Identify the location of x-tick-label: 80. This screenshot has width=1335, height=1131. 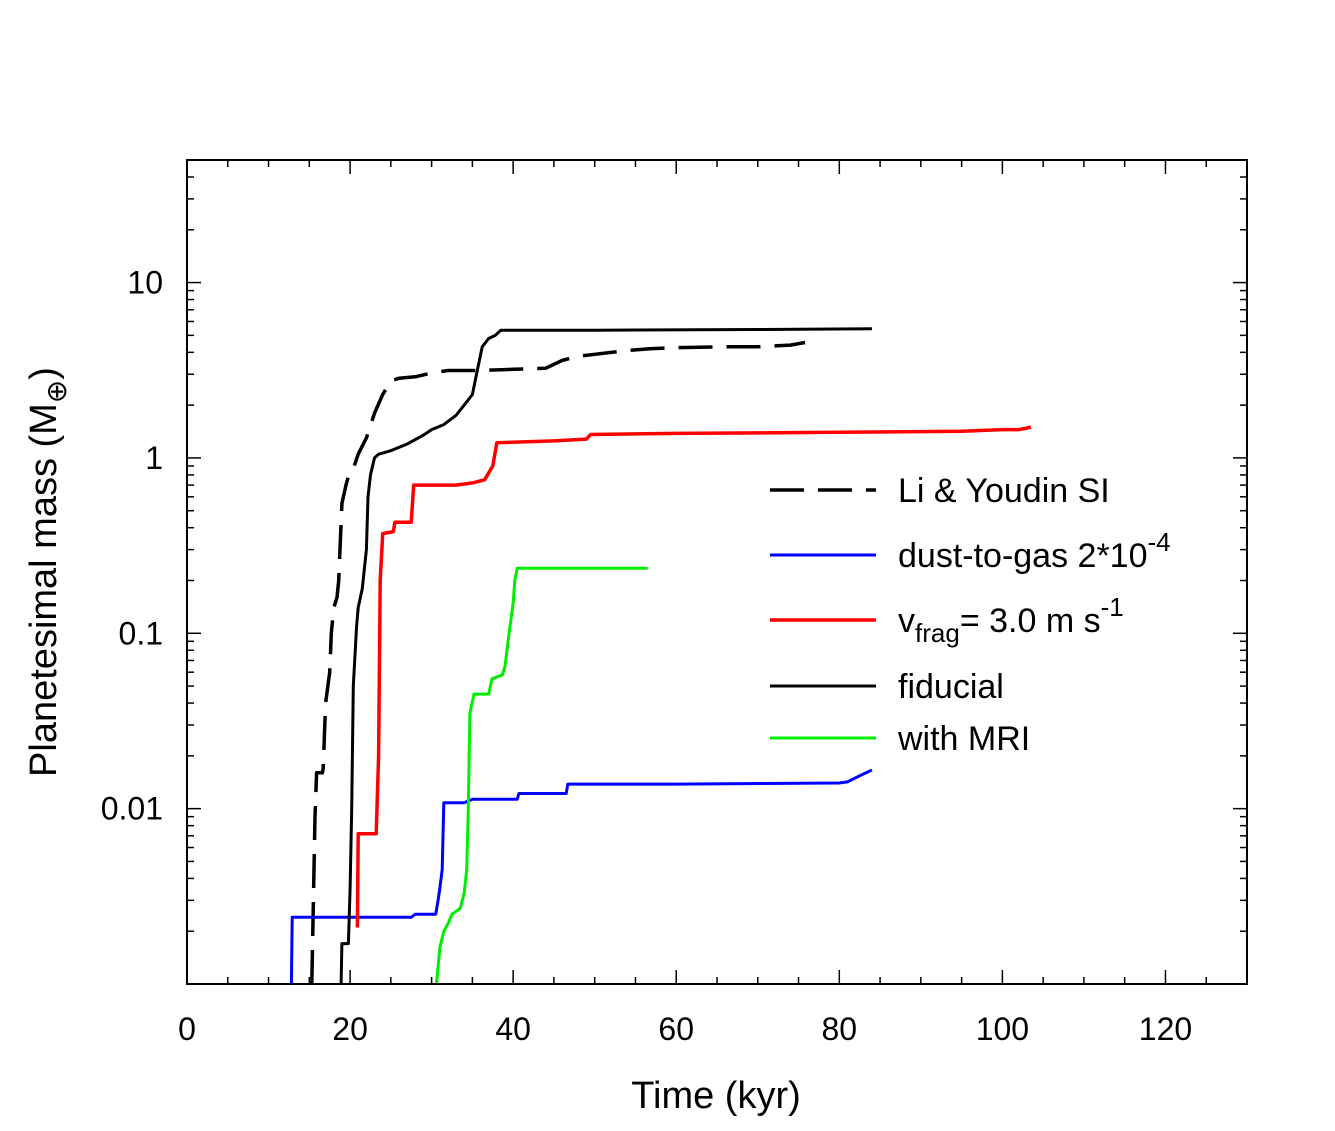
(840, 1029).